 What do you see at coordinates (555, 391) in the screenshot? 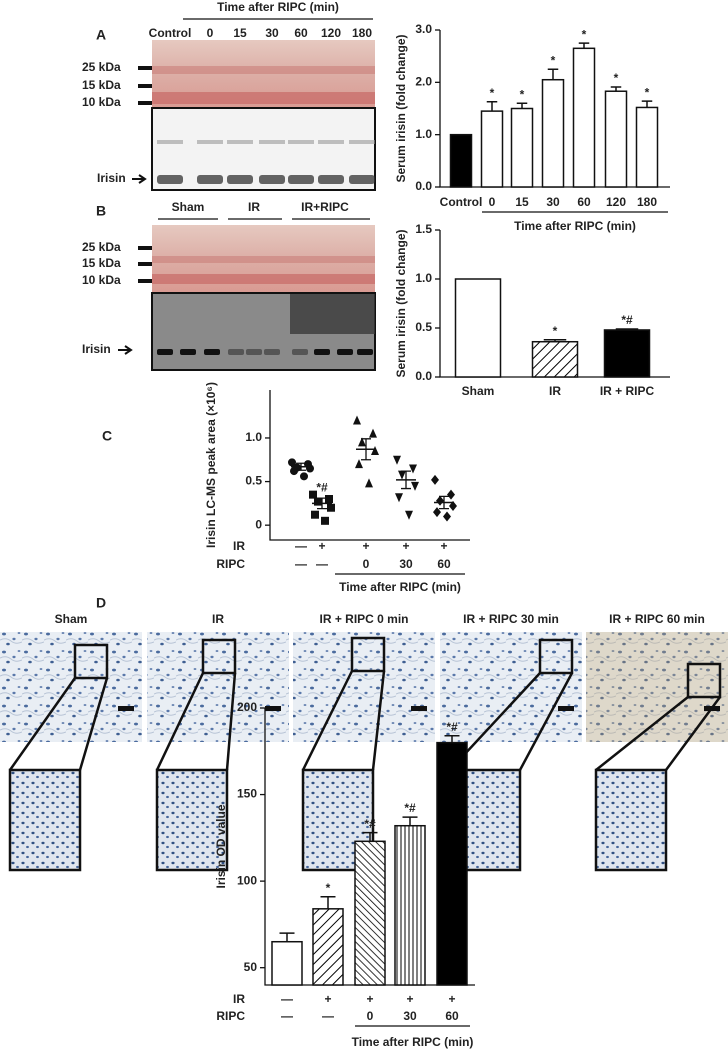
I see `x-tick-label: IR` at bounding box center [555, 391].